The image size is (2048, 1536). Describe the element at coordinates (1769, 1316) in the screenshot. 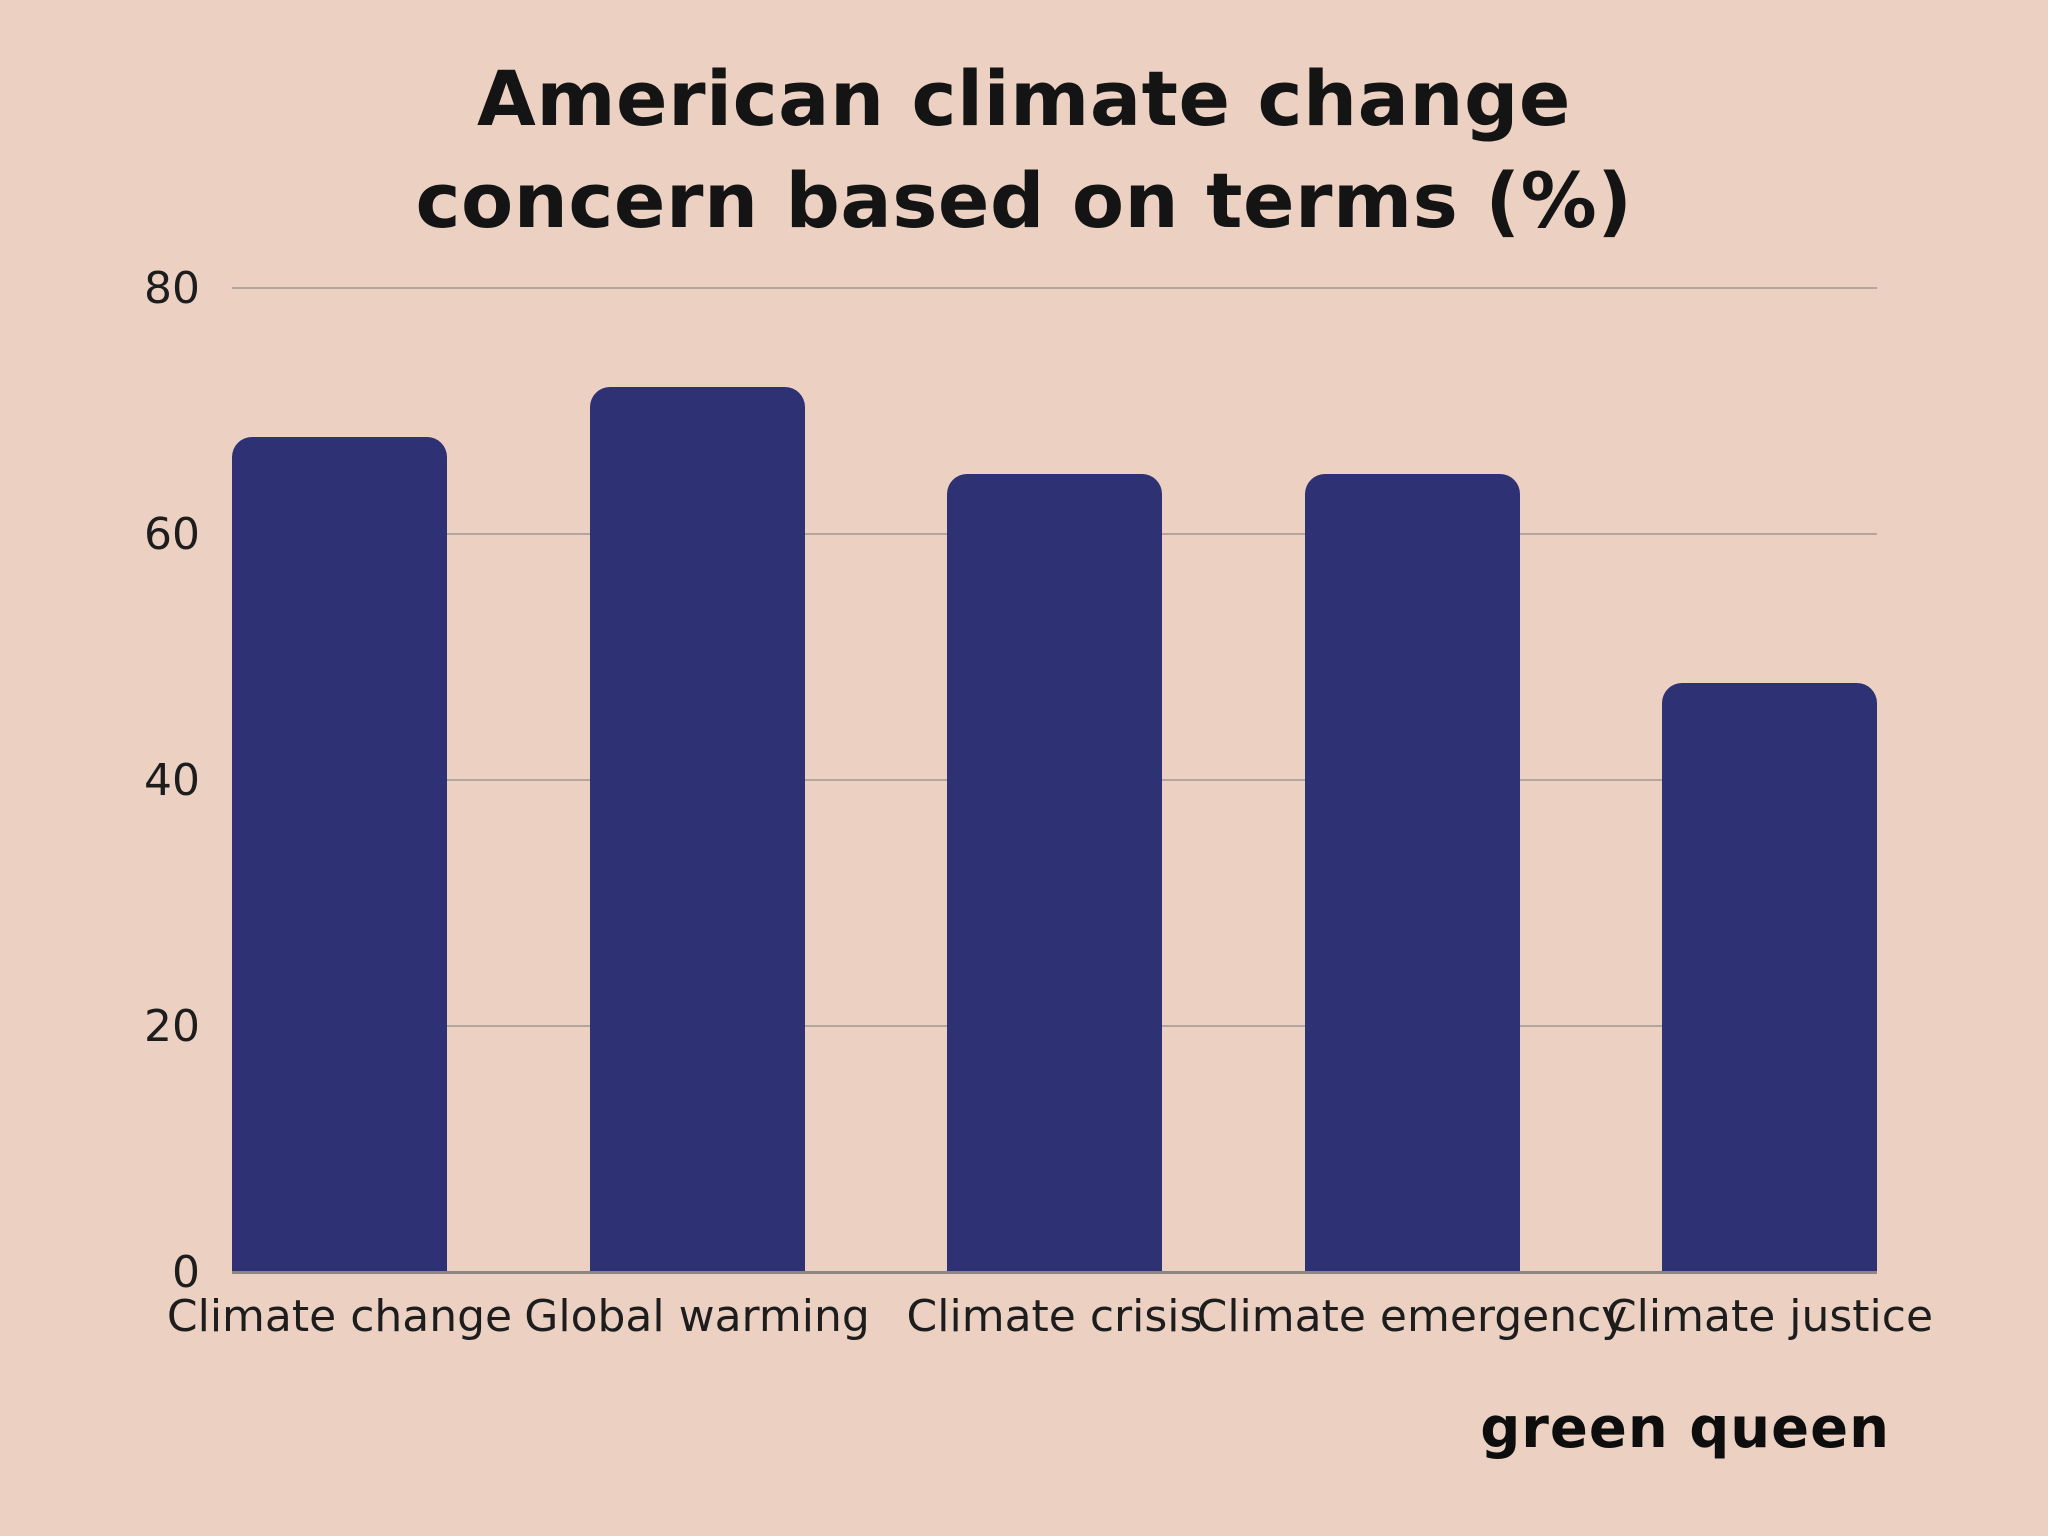

I see `x-axis-label-climate-justice: Climate justice` at that location.